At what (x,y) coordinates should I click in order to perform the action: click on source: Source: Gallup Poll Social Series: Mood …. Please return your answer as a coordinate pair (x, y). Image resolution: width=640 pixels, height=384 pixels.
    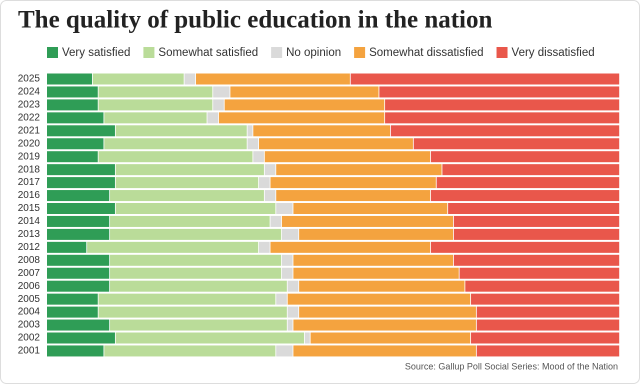
    Looking at the image, I should click on (511, 366).